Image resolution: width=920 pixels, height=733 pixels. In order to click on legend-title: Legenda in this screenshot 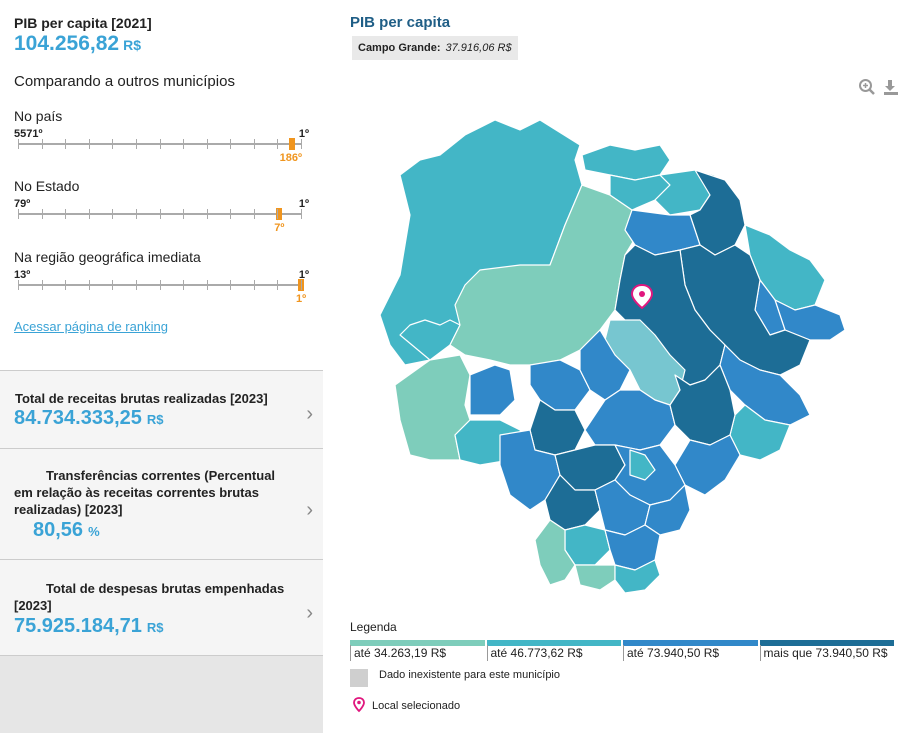, I will do `click(373, 627)`.